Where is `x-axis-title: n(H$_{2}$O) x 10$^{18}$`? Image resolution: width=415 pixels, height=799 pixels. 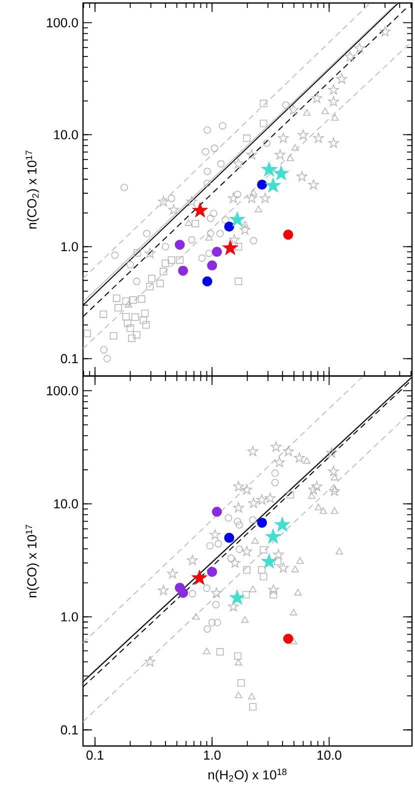
x-axis-title: n(H$_{2}$O) x 10$^{18}$ is located at coordinates (247, 775).